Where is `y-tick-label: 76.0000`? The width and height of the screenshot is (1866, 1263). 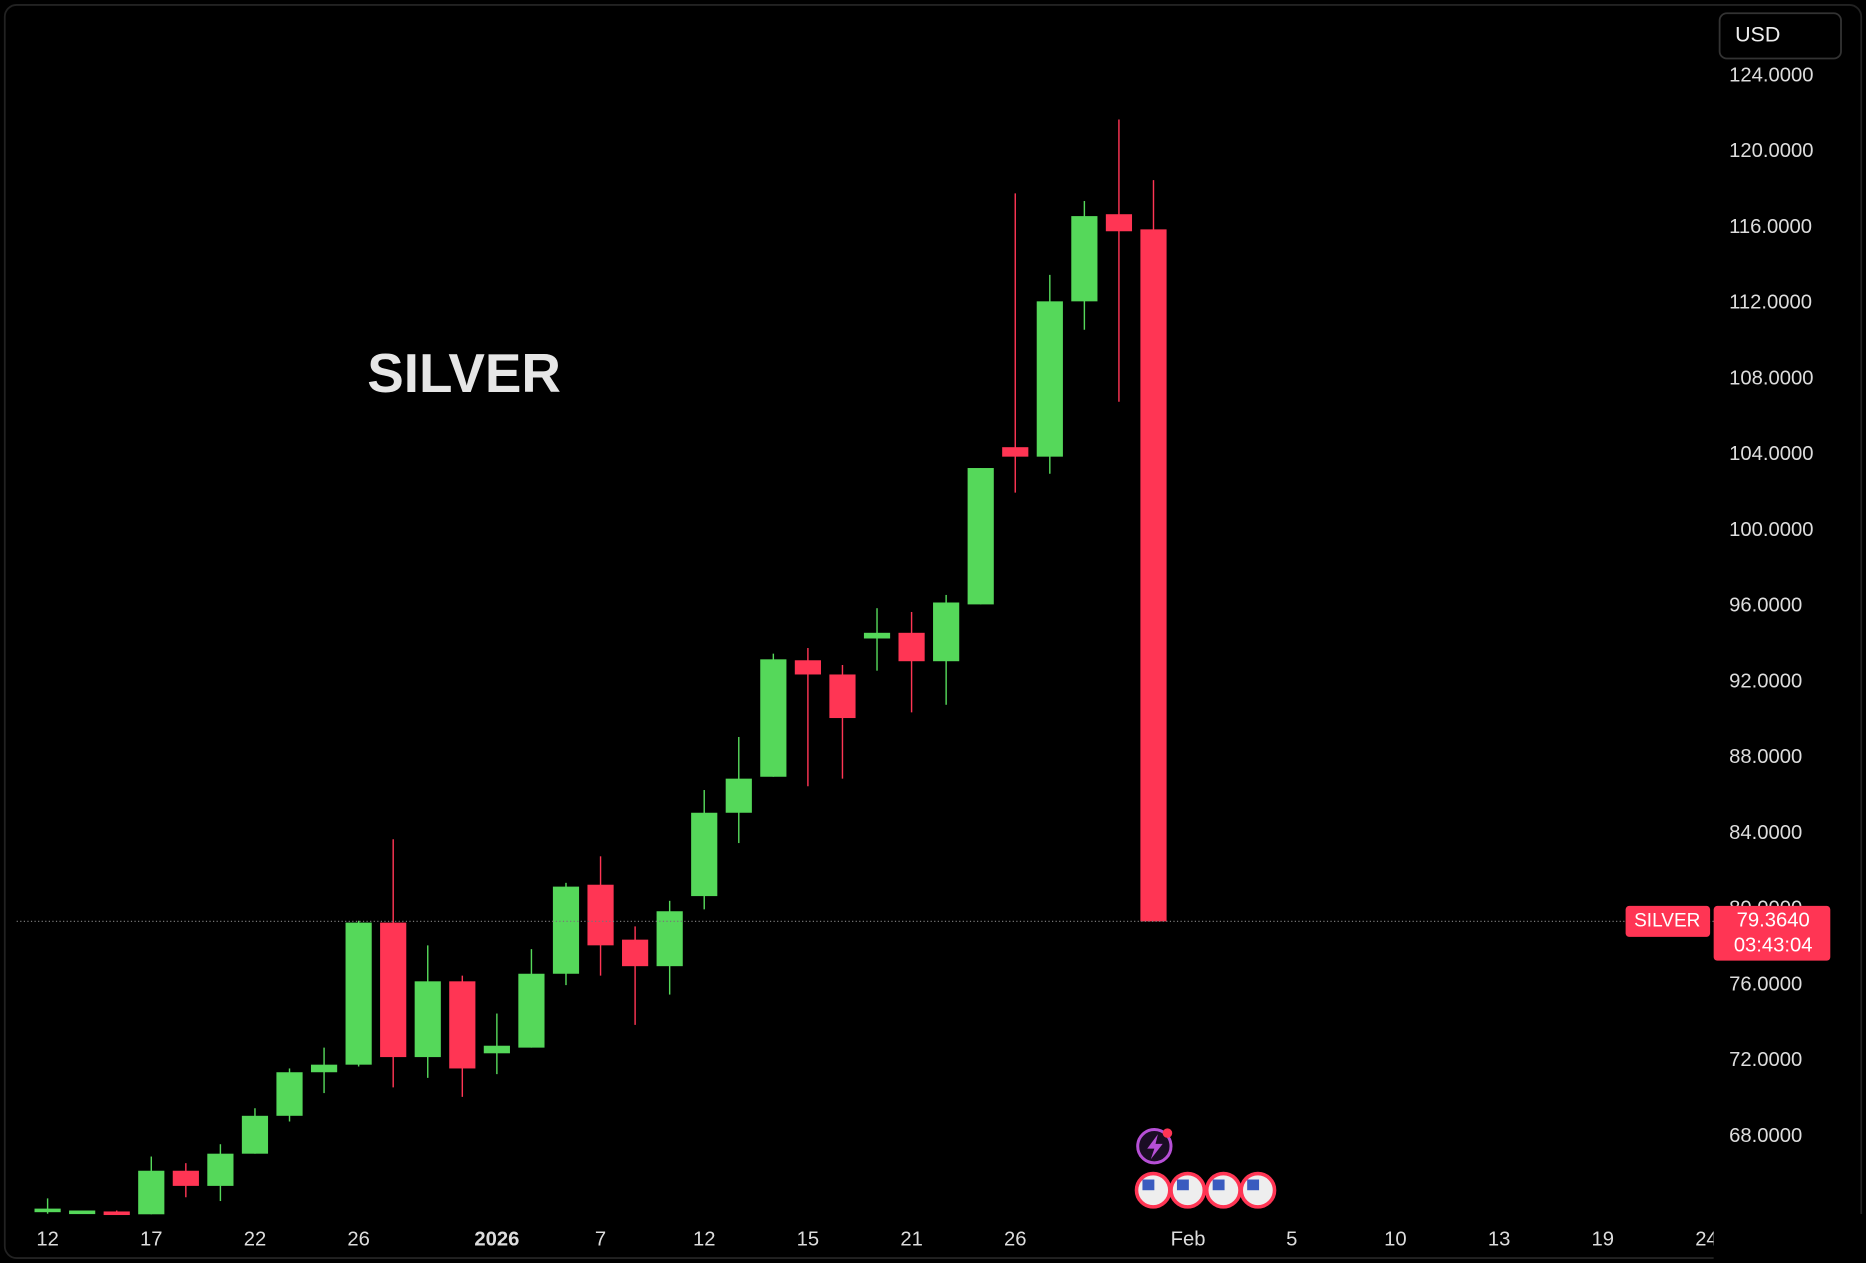 y-tick-label: 76.0000 is located at coordinates (1765, 984).